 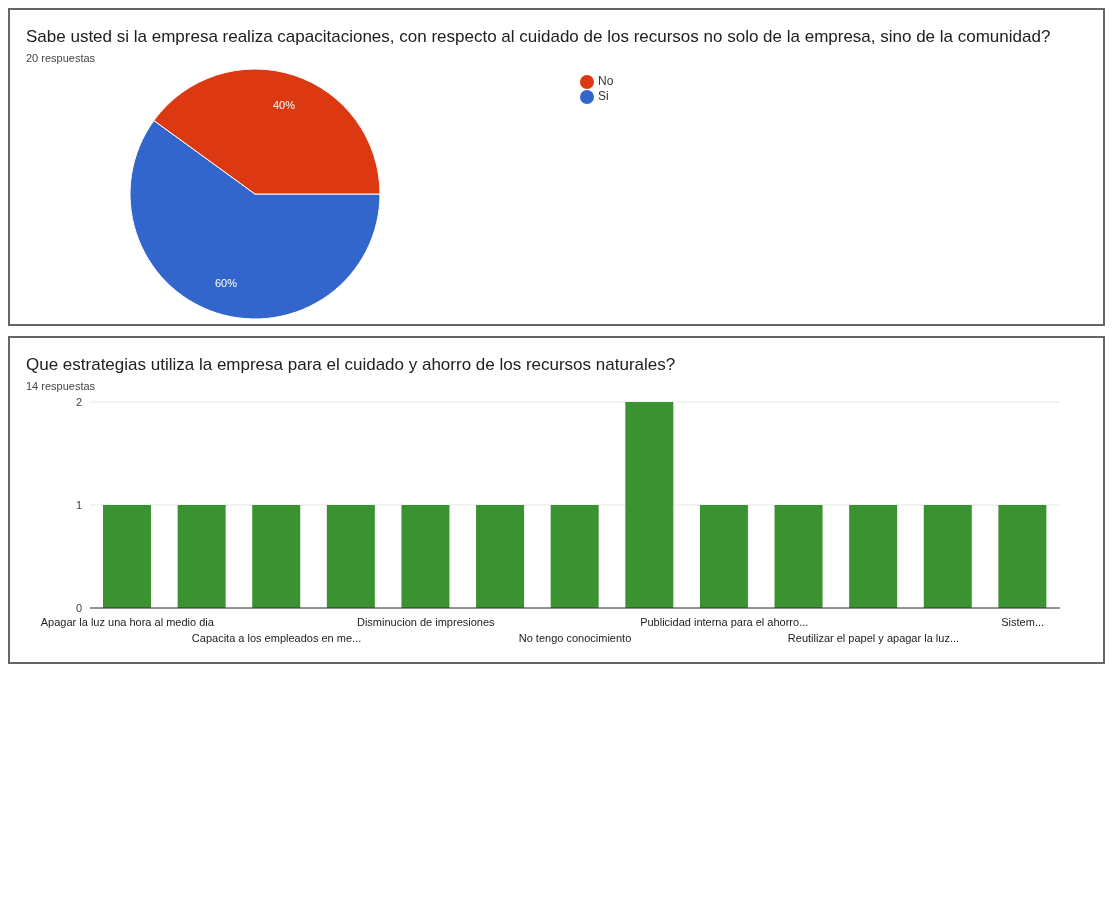 I want to click on legend-label: Si, so click(x=603, y=95).